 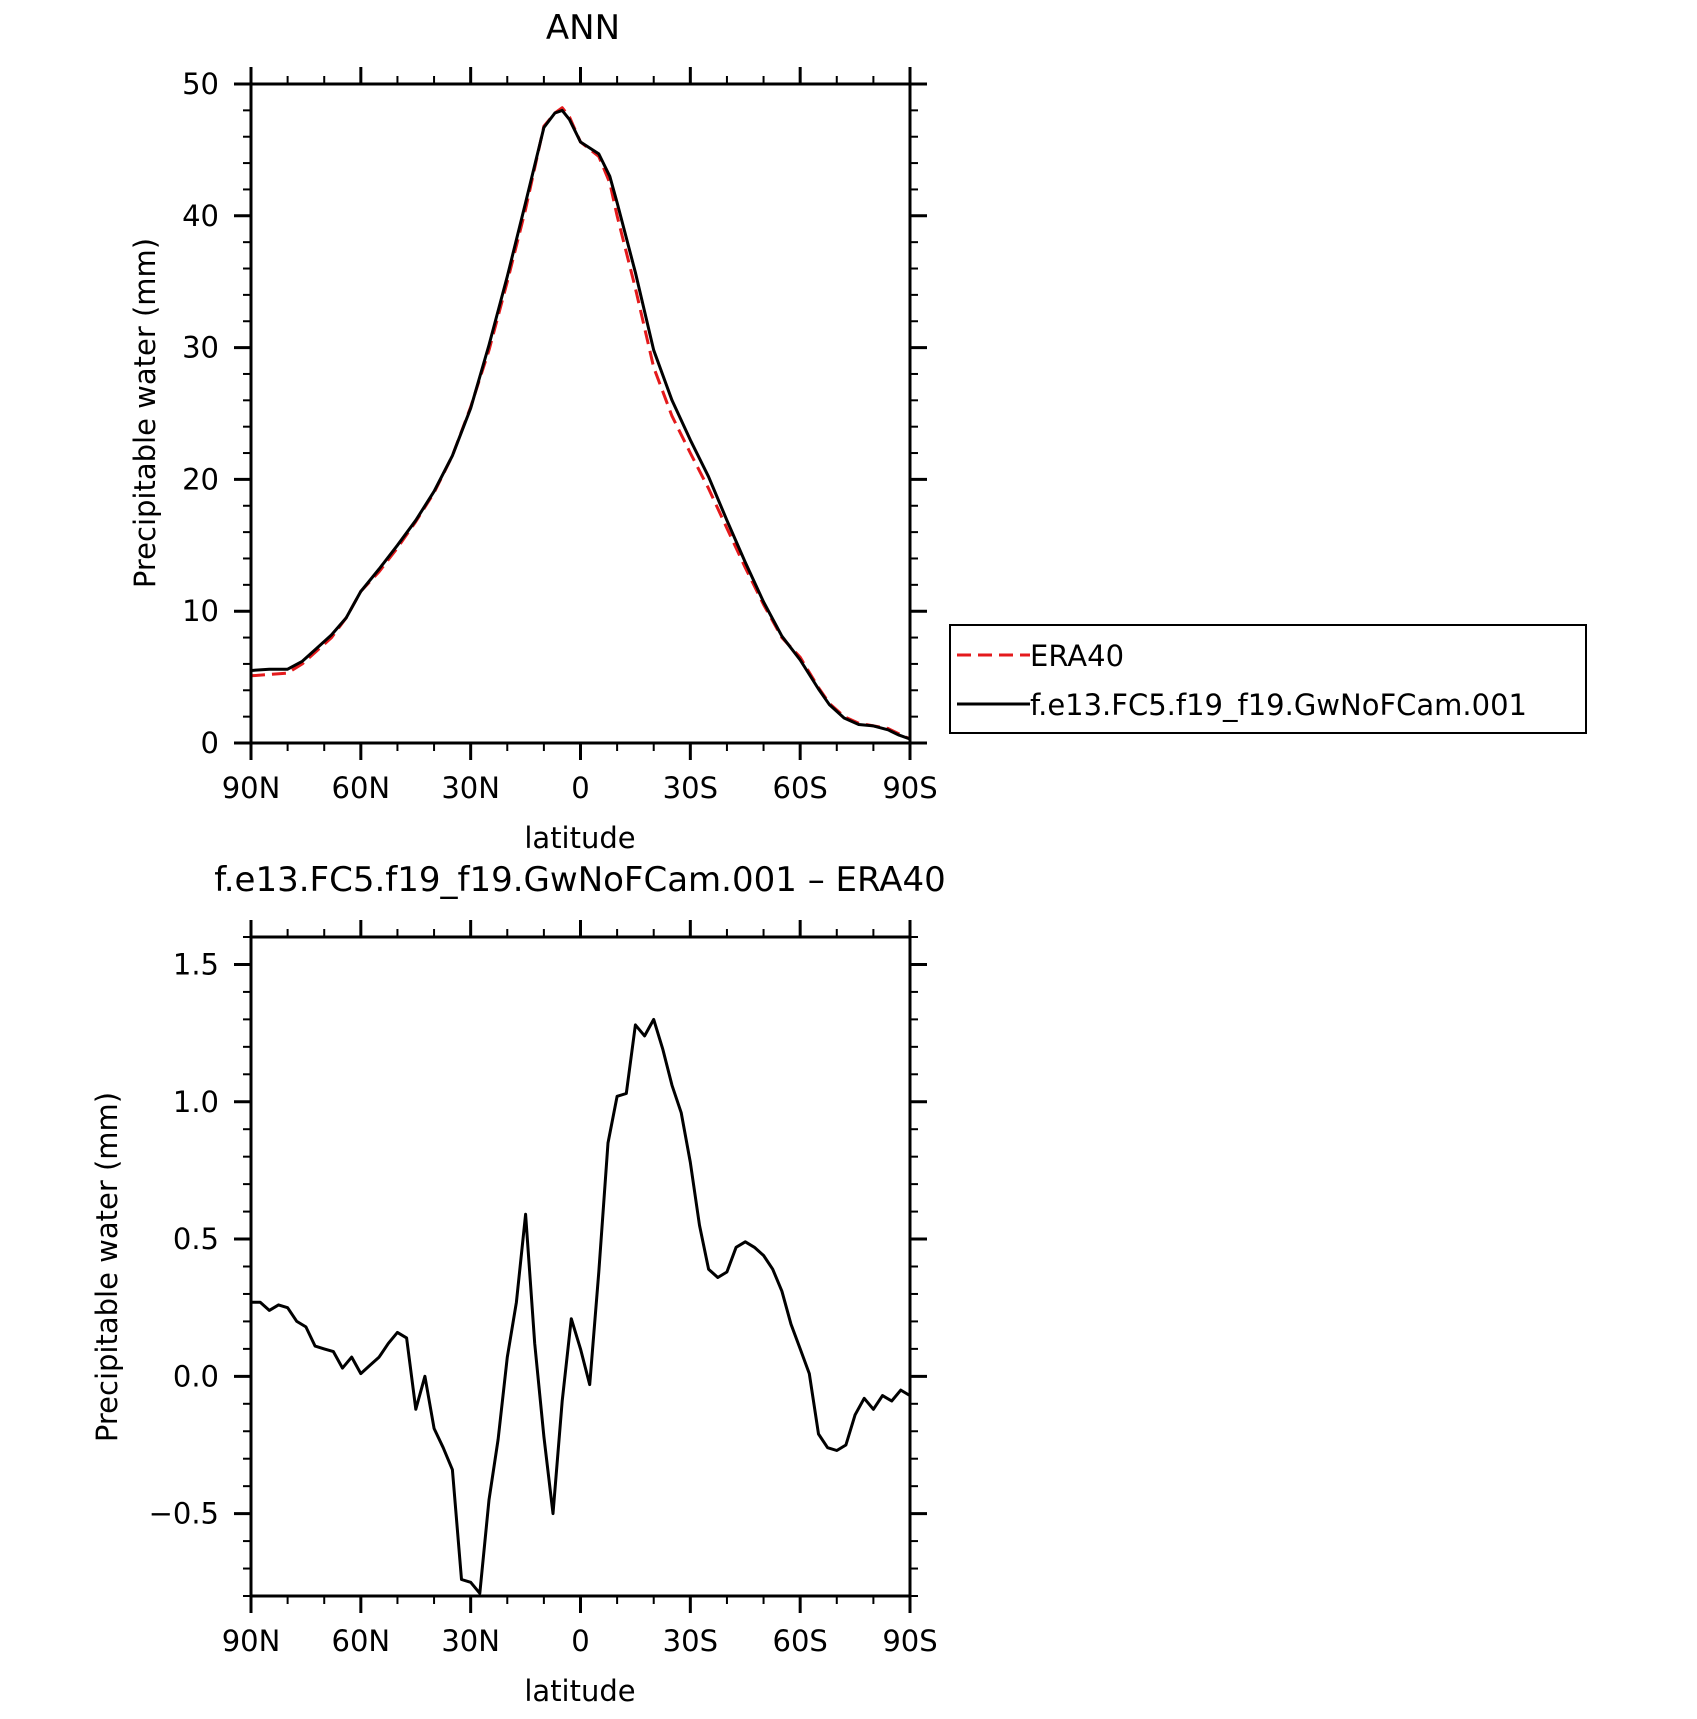 What do you see at coordinates (200, 216) in the screenshot?
I see `y-tick-label: 40` at bounding box center [200, 216].